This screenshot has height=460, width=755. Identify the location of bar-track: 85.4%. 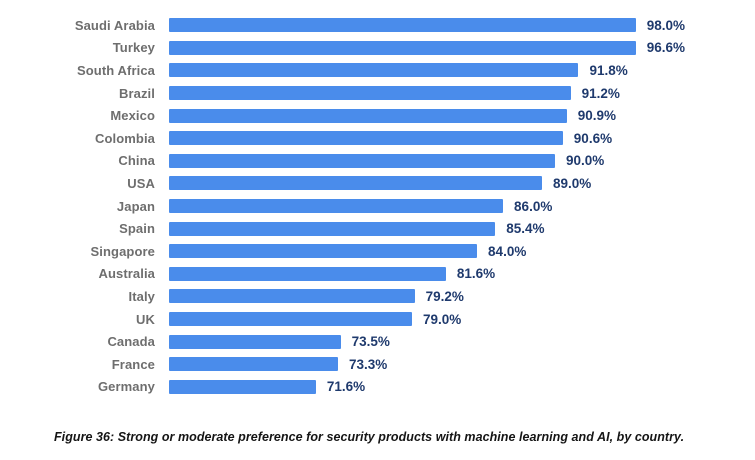
(427, 229).